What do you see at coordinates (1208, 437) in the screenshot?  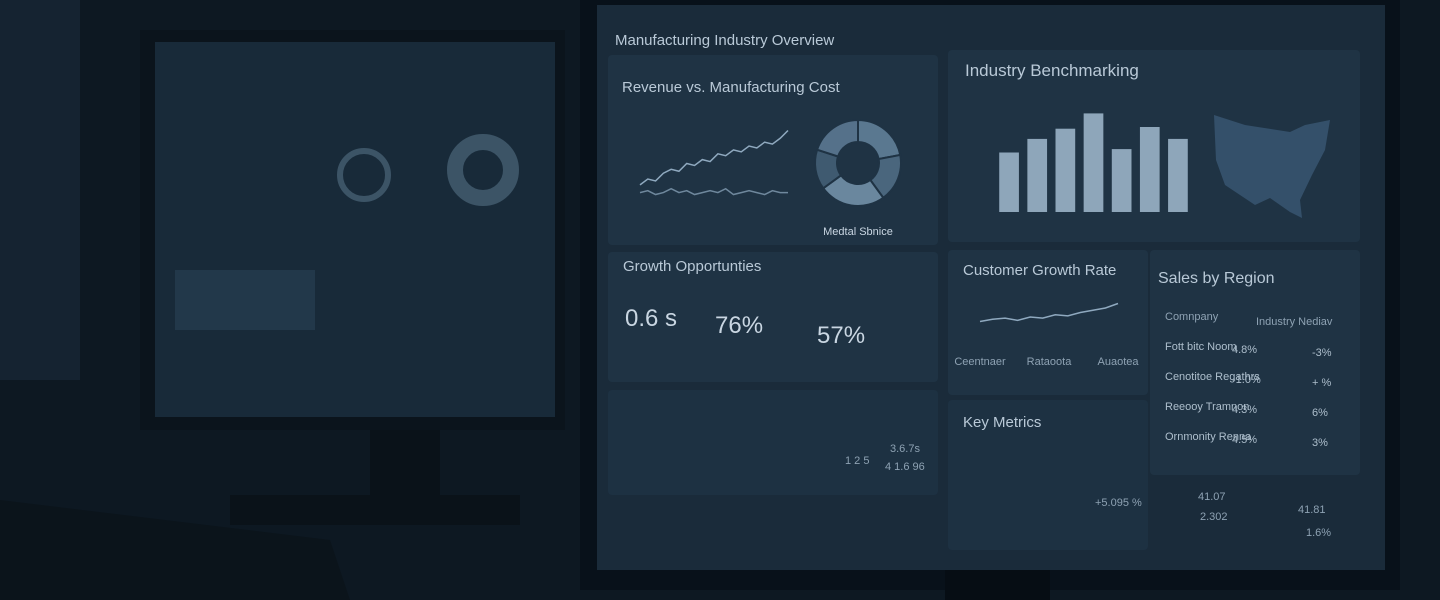 I see `table-cell: Ornmonity Renna` at bounding box center [1208, 437].